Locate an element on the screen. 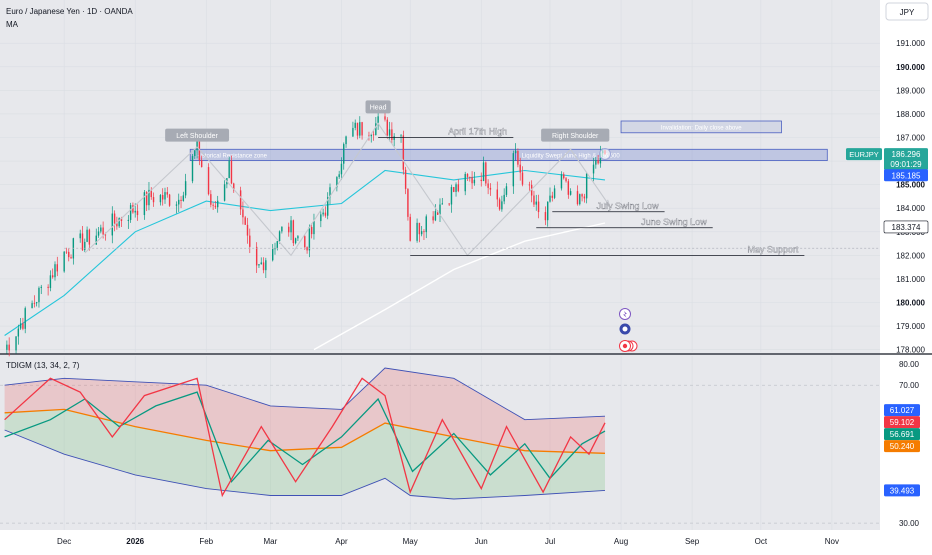 The width and height of the screenshot is (932, 555). alert-icon is located at coordinates (625, 314).